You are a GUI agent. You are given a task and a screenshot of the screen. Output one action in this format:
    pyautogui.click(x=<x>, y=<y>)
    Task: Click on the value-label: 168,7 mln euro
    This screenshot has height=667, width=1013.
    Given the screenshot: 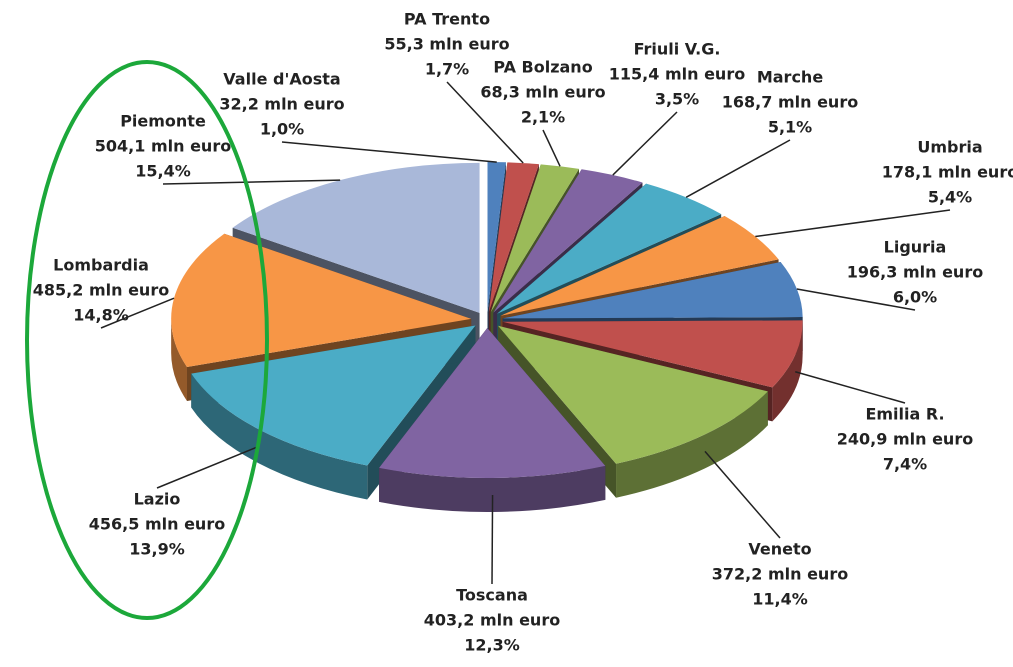 What is the action you would take?
    pyautogui.click(x=790, y=102)
    